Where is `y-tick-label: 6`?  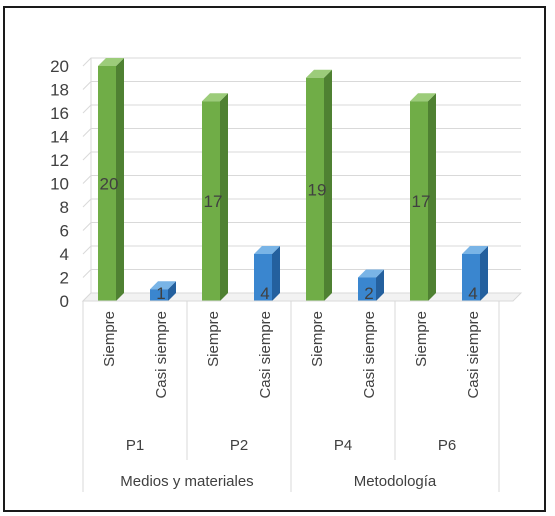 y-tick-label: 6 is located at coordinates (64, 231).